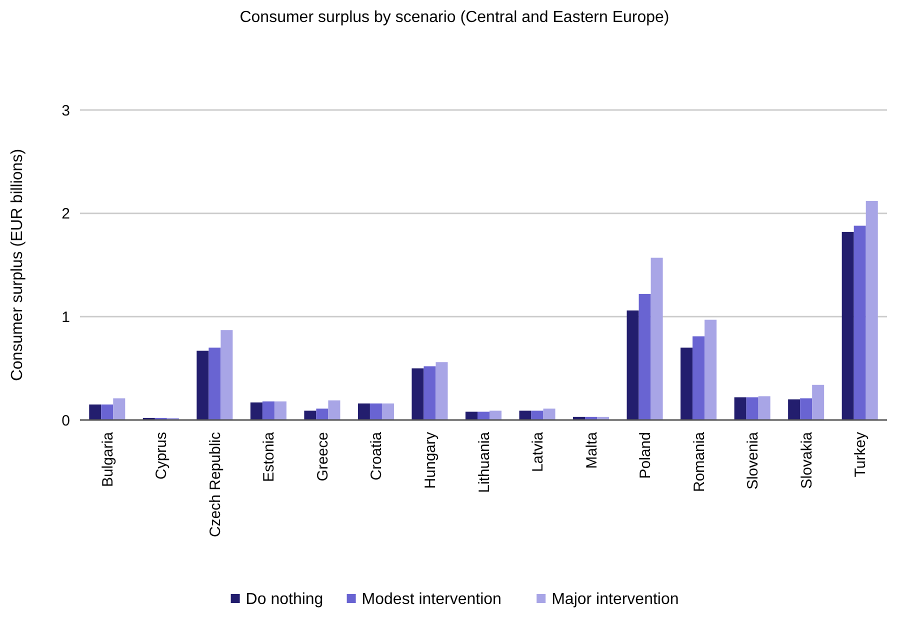  What do you see at coordinates (66, 317) in the screenshot?
I see `y-tick-label: 1` at bounding box center [66, 317].